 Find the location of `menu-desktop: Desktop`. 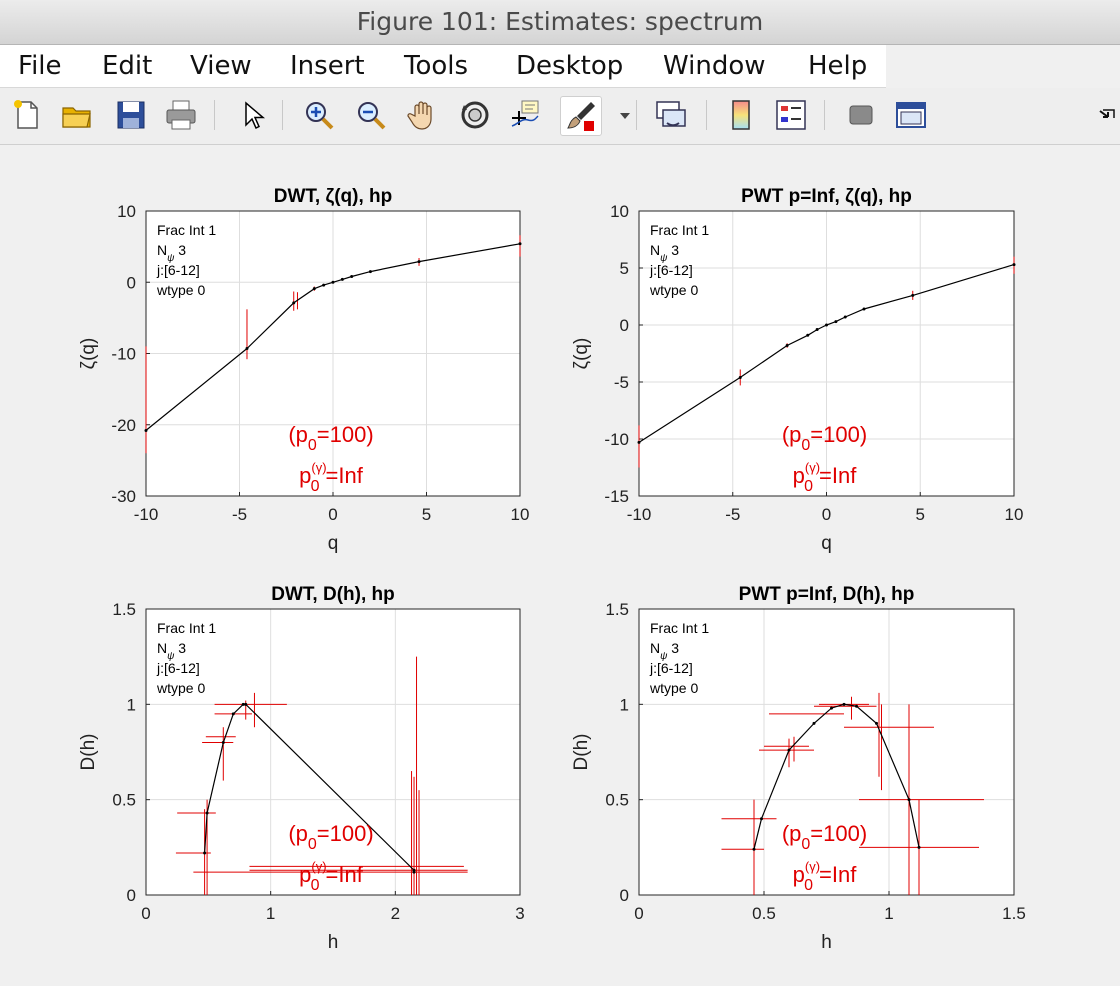

menu-desktop: Desktop is located at coordinates (570, 66).